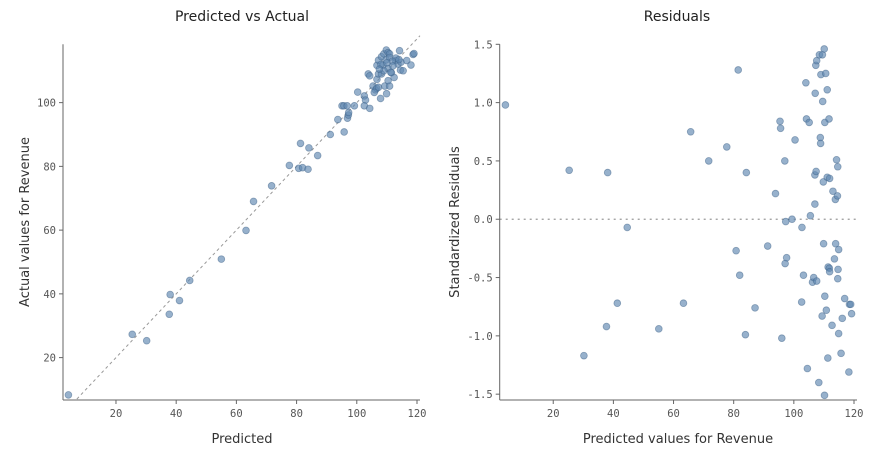 This screenshot has width=874, height=456. Describe the element at coordinates (241, 439) in the screenshot. I see `x-axis-label: Predicted` at that location.